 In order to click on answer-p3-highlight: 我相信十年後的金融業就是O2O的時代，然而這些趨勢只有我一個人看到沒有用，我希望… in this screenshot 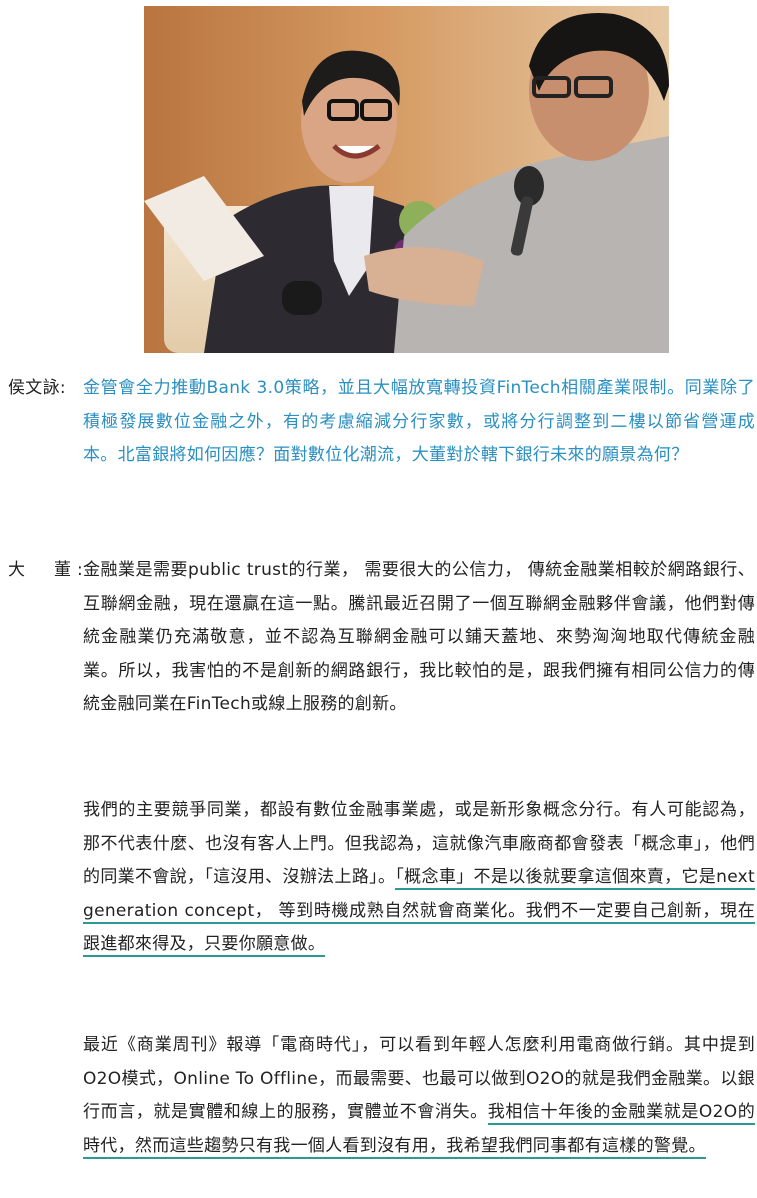, I will do `click(419, 1130)`.